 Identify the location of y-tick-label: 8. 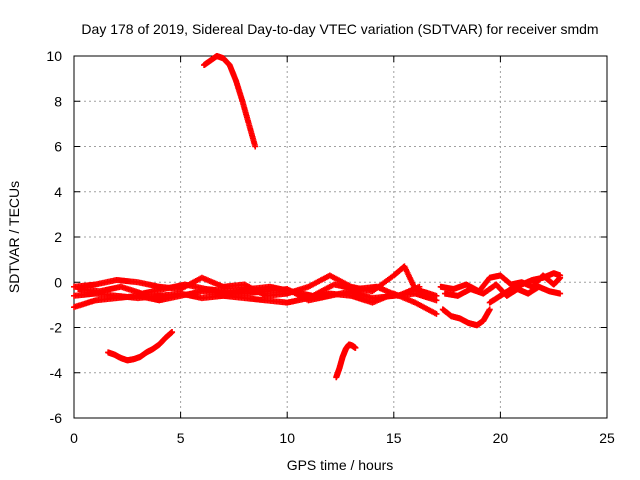
(58, 101).